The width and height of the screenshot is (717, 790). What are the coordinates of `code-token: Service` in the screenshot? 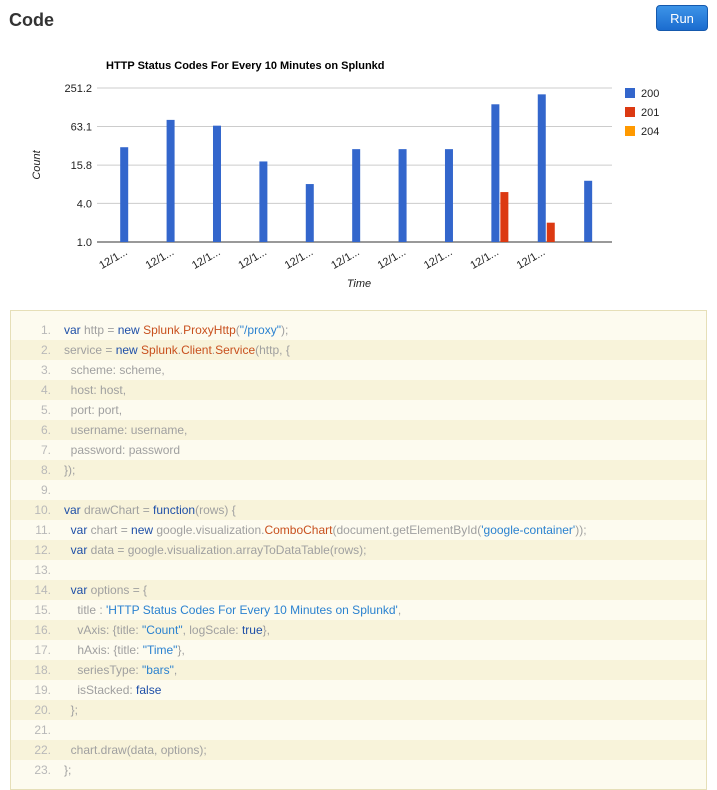 It's located at (235, 350).